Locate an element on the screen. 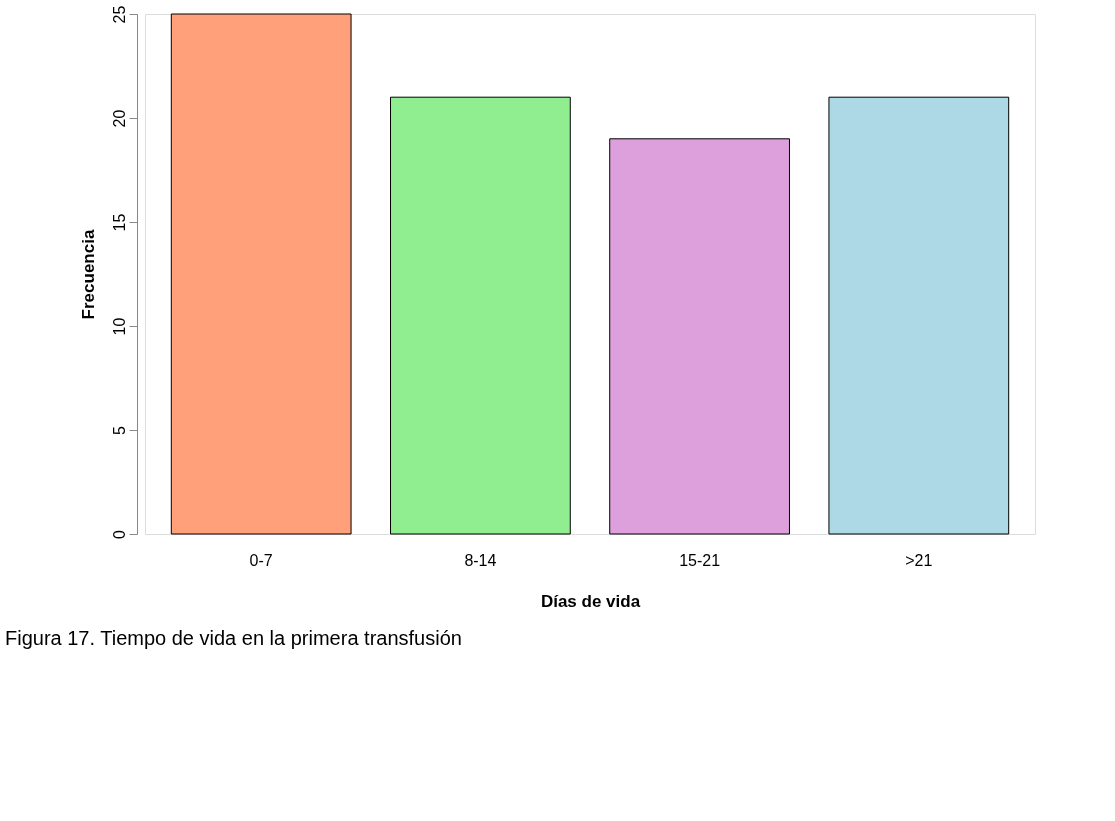 This screenshot has height=821, width=1115. x-axis-title: Días de vida is located at coordinates (590, 601).